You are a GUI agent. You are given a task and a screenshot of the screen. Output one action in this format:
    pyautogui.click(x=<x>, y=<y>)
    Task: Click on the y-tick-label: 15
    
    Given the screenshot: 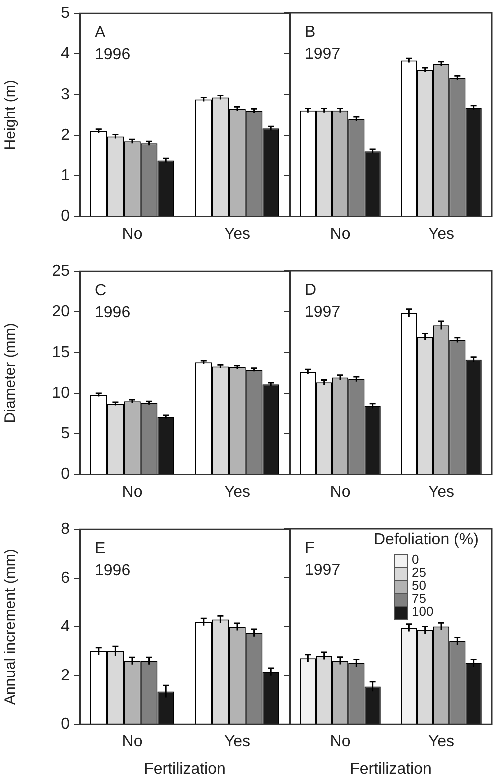 What is the action you would take?
    pyautogui.click(x=61, y=353)
    